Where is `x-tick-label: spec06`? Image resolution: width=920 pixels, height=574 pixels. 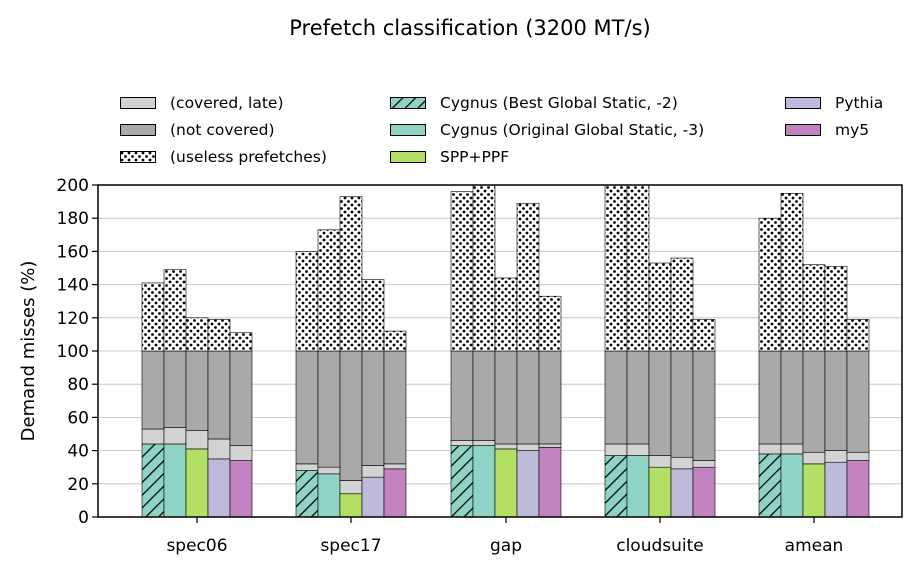
x-tick-label: spec06 is located at coordinates (196, 546).